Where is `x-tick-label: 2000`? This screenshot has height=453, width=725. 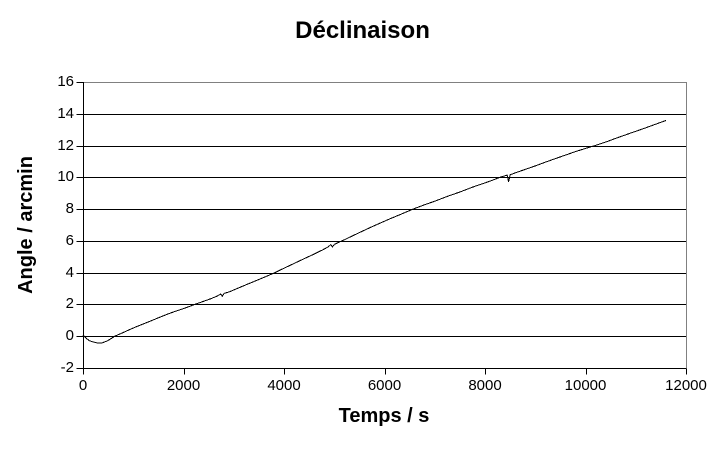 x-tick-label: 2000 is located at coordinates (183, 385).